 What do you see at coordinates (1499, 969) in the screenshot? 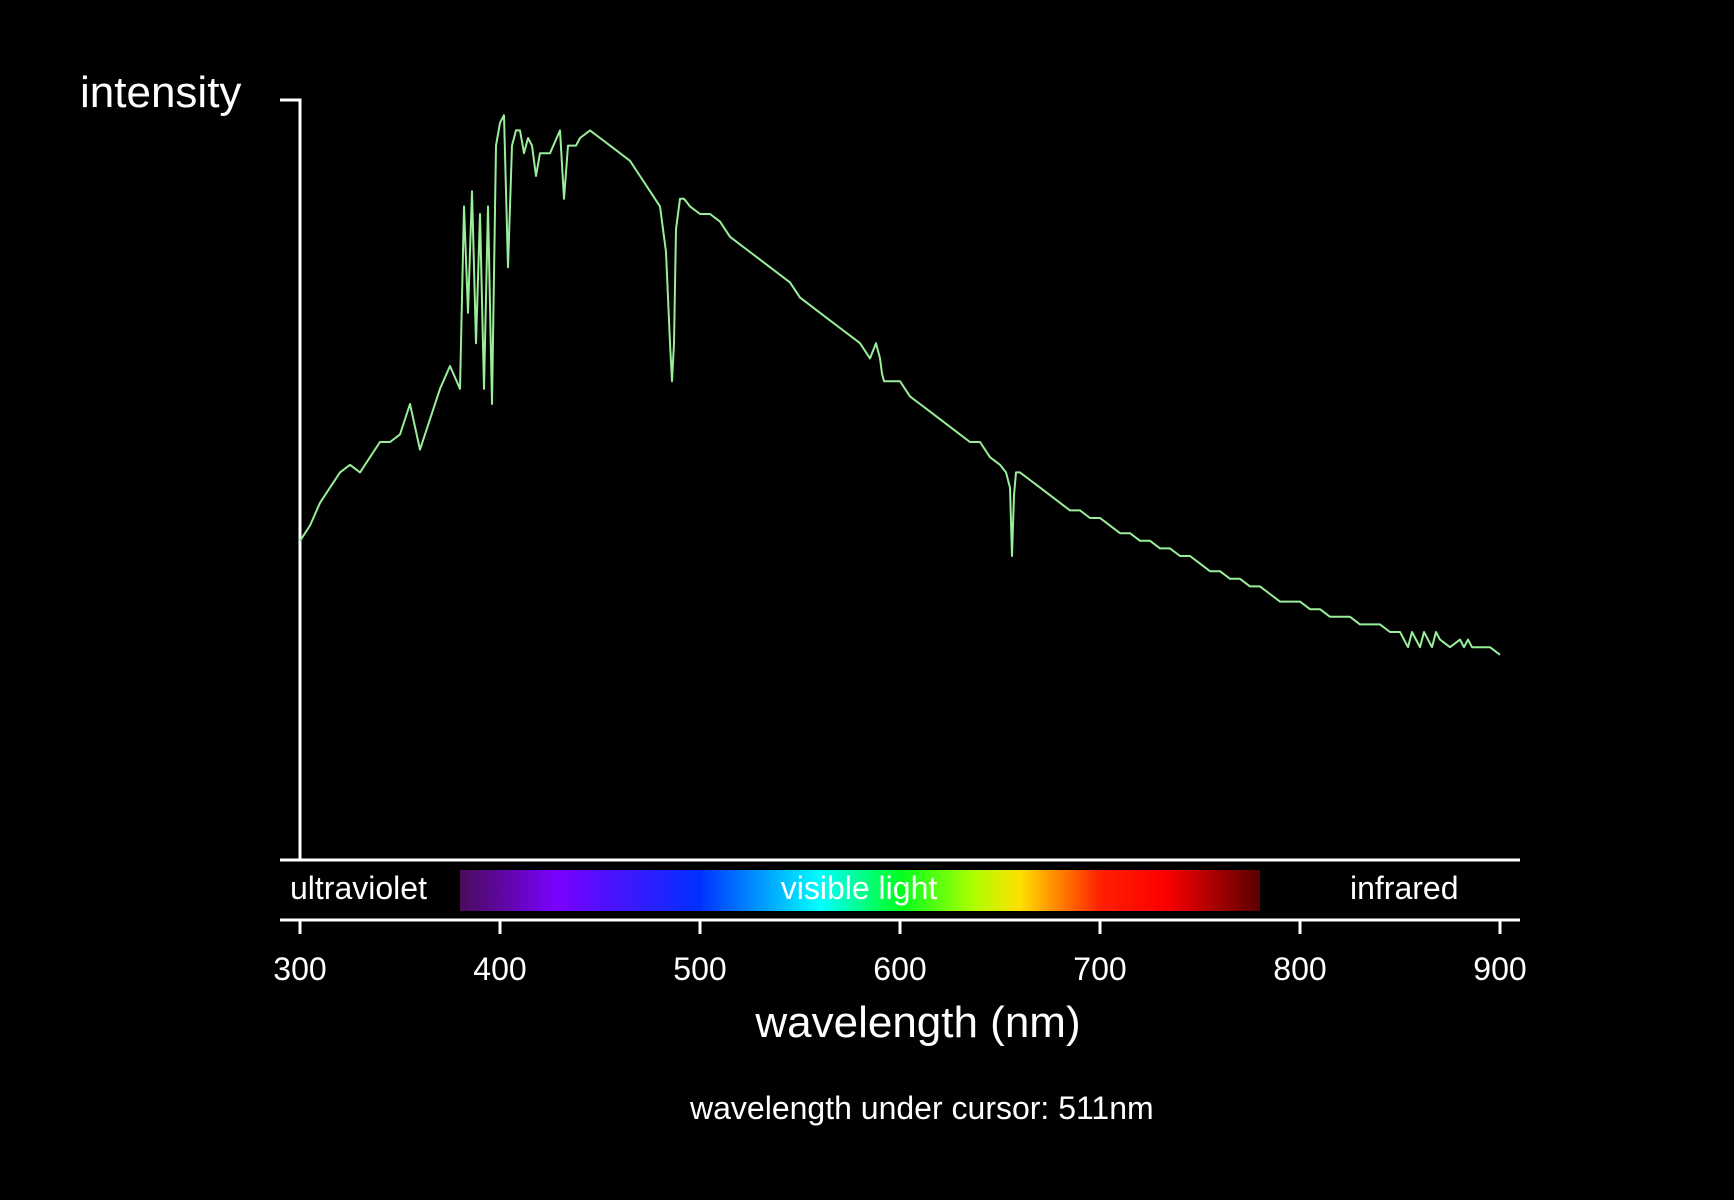
I see `x-tick-label: 900` at bounding box center [1499, 969].